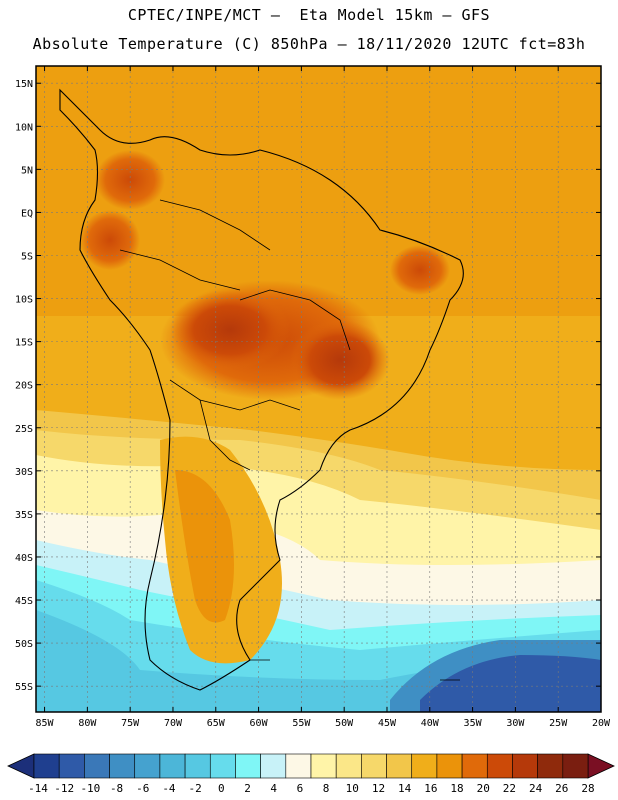 This screenshot has width=618, height=800. I want to click on colorbar-label: 14, so click(405, 788).